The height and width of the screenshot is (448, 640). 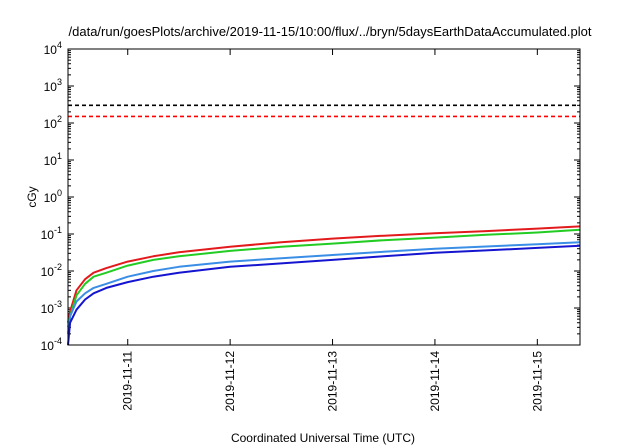 What do you see at coordinates (128, 381) in the screenshot?
I see `x-tick-label: 2019-11-11` at bounding box center [128, 381].